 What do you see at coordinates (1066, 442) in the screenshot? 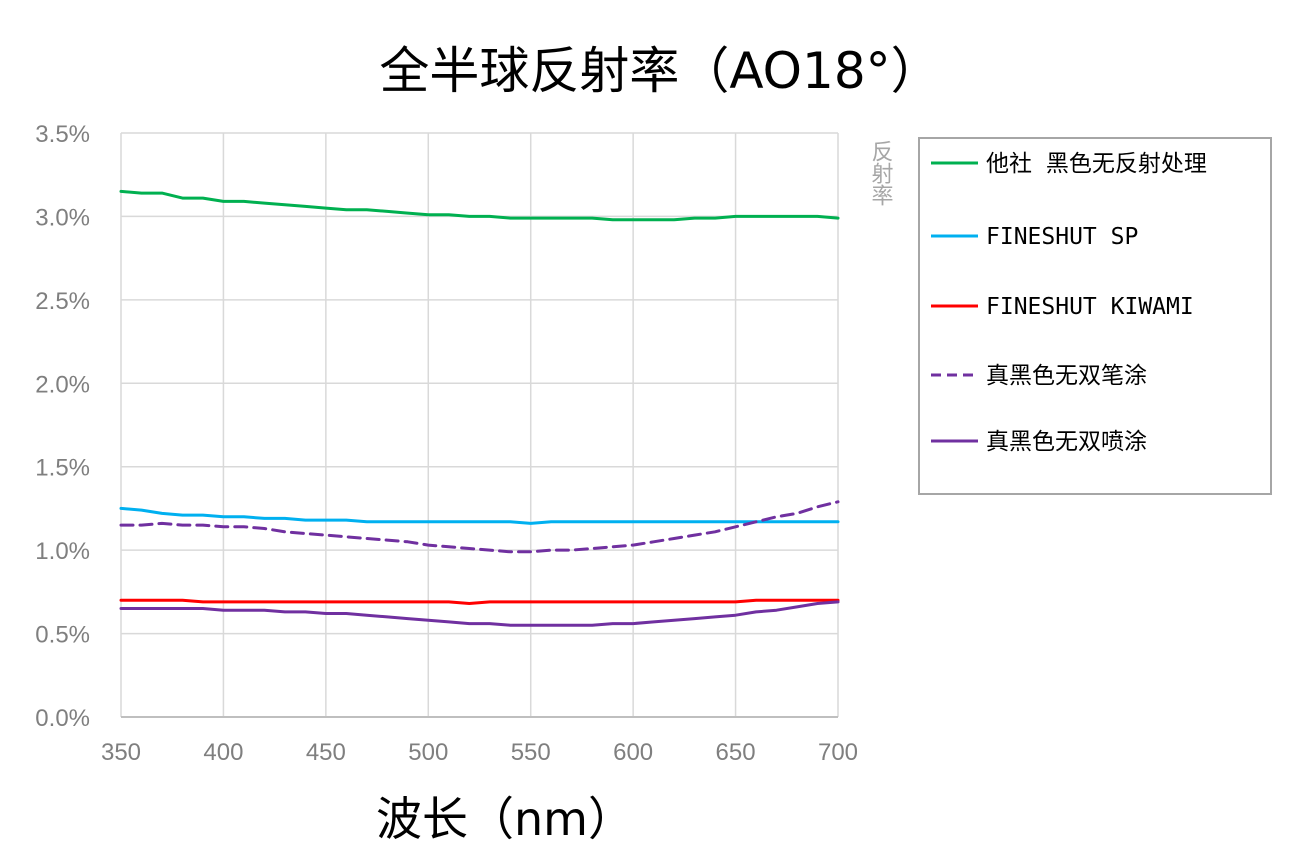
I see `legend-label-5: 真黑色无双喷涂` at bounding box center [1066, 442].